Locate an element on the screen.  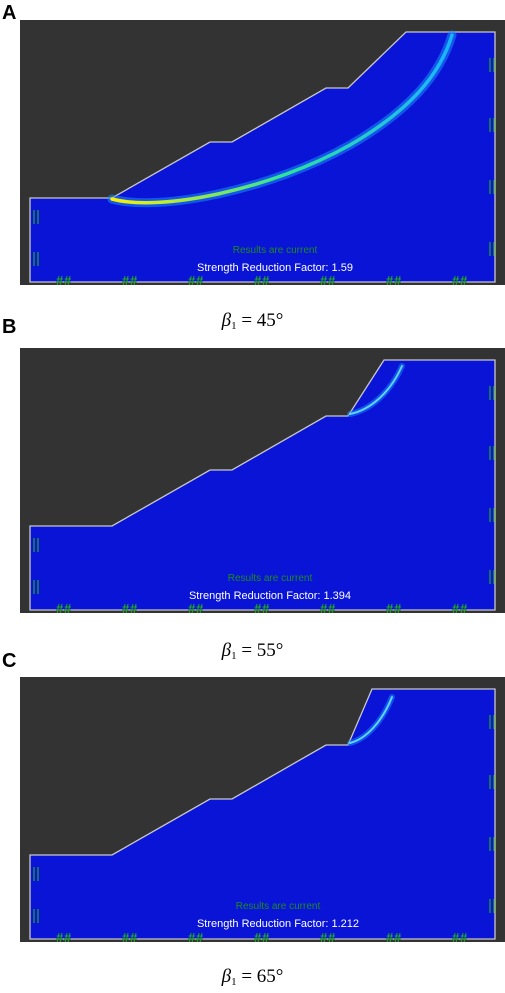
srf-readout: Strength Reduction Factor: 1.394 is located at coordinates (270, 596).